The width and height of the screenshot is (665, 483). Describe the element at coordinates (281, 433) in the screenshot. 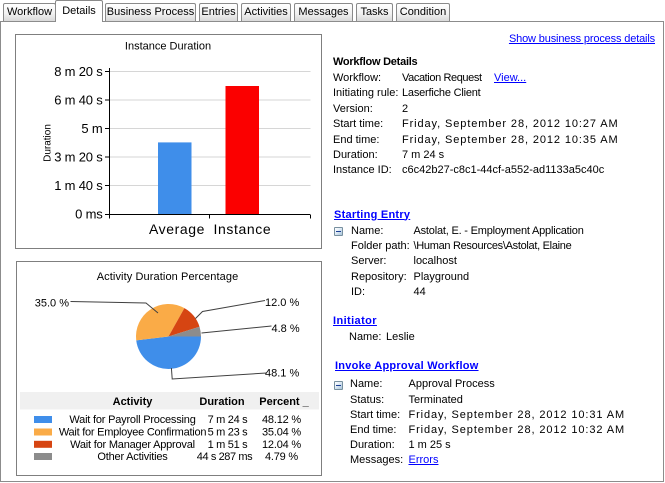

I see `svg-text: 35.04 %` at that location.